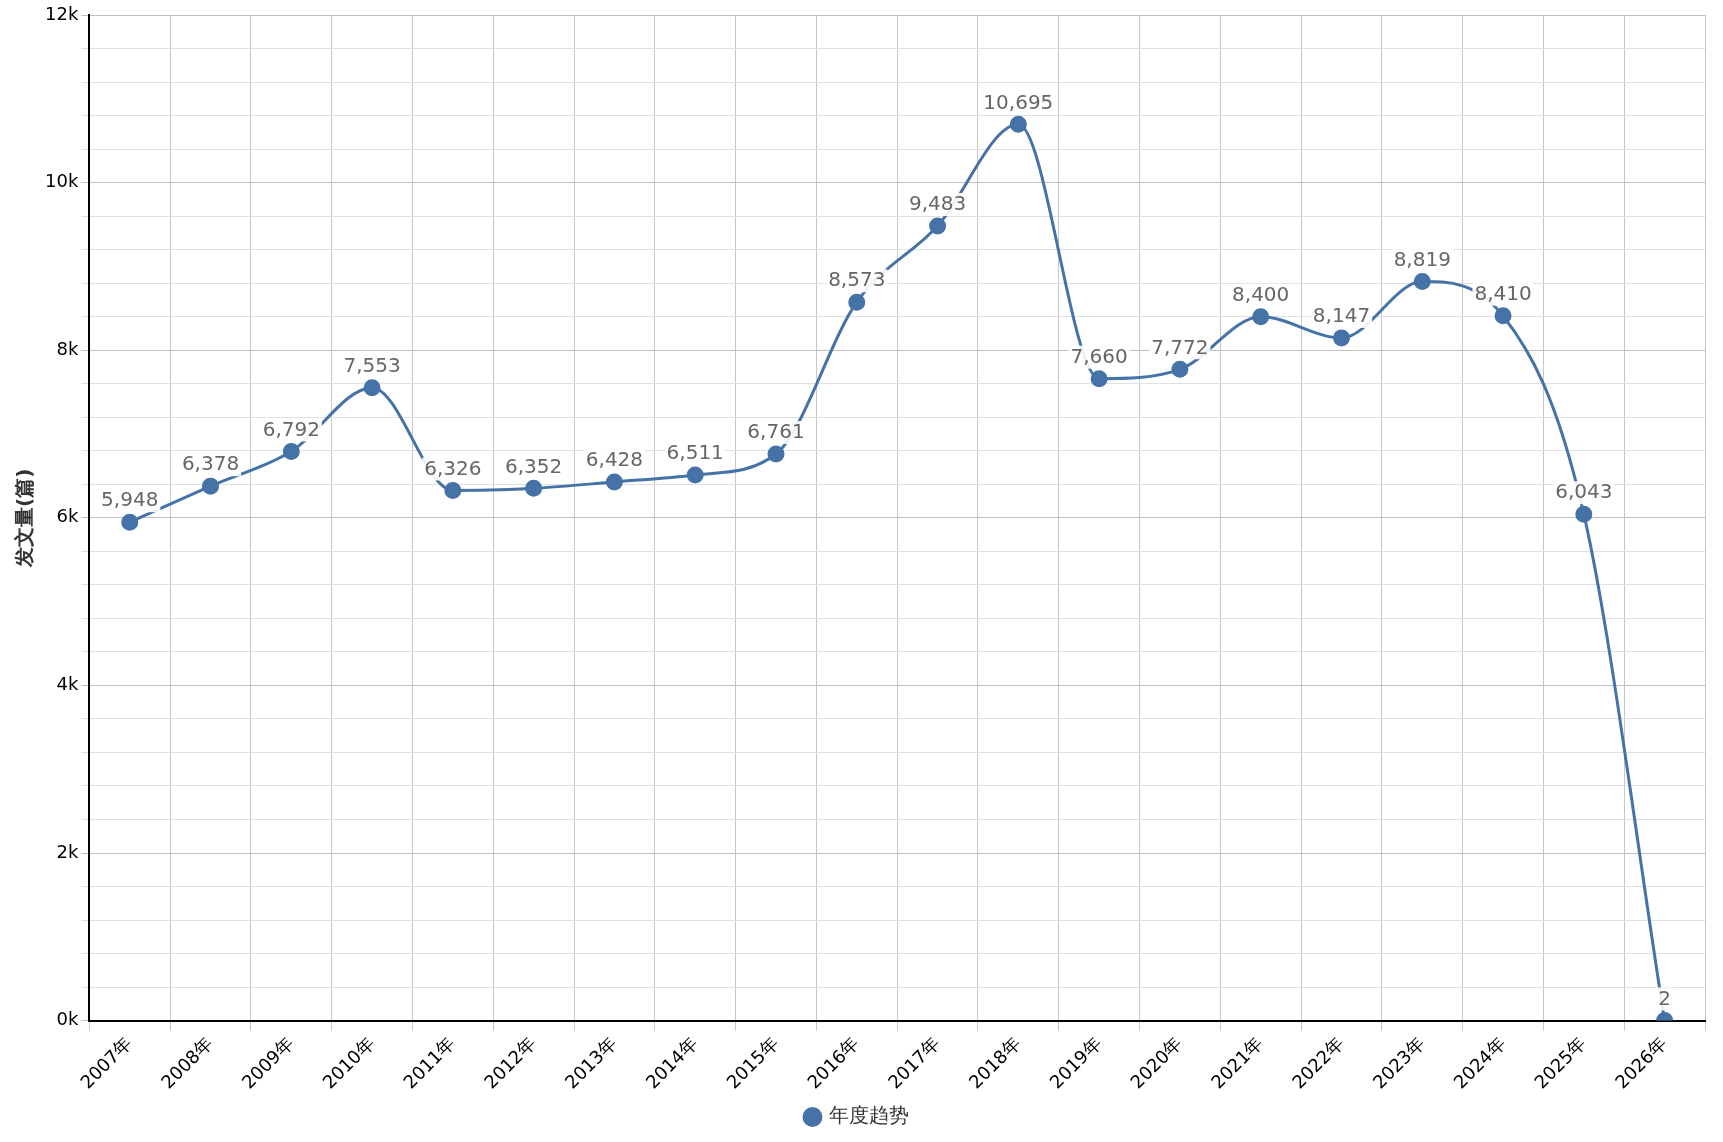  I want to click on data-label: 8,573, so click(857, 279).